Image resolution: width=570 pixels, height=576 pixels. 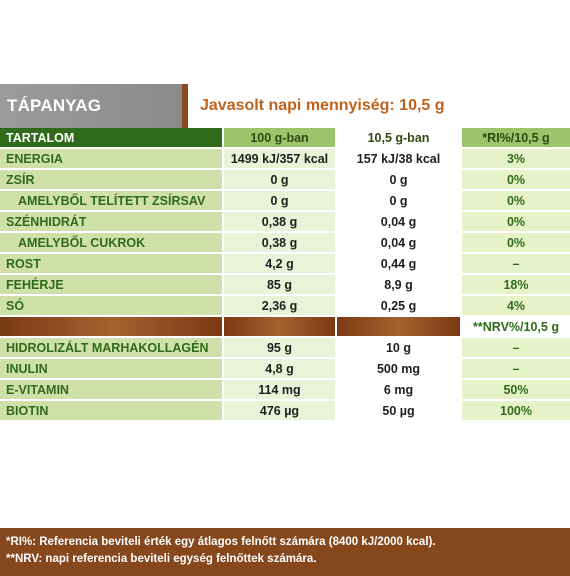 I want to click on col-header-per-dose: 10,5 g-ban, so click(x=399, y=138).